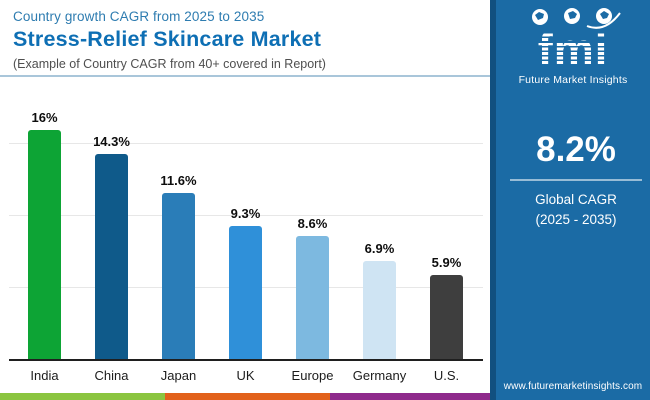 The width and height of the screenshot is (650, 400). I want to click on category-label: U.S., so click(446, 375).